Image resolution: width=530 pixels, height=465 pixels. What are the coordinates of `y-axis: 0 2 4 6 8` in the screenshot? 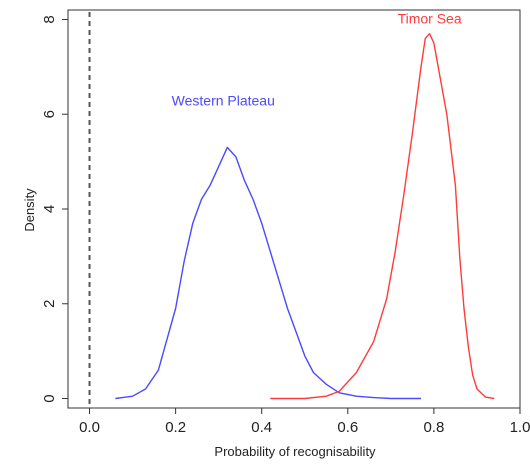 It's located at (54, 209).